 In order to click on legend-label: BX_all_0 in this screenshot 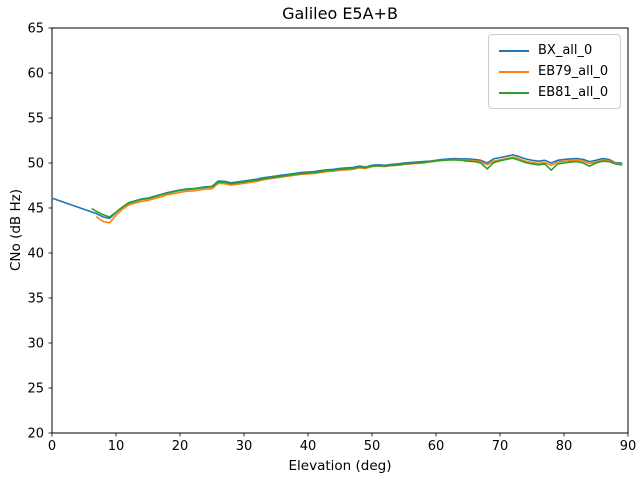, I will do `click(565, 50)`.